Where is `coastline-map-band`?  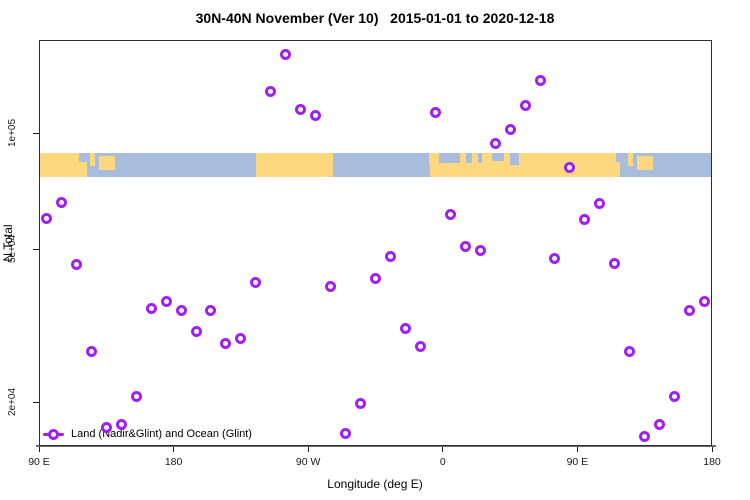 coastline-map-band is located at coordinates (376, 165).